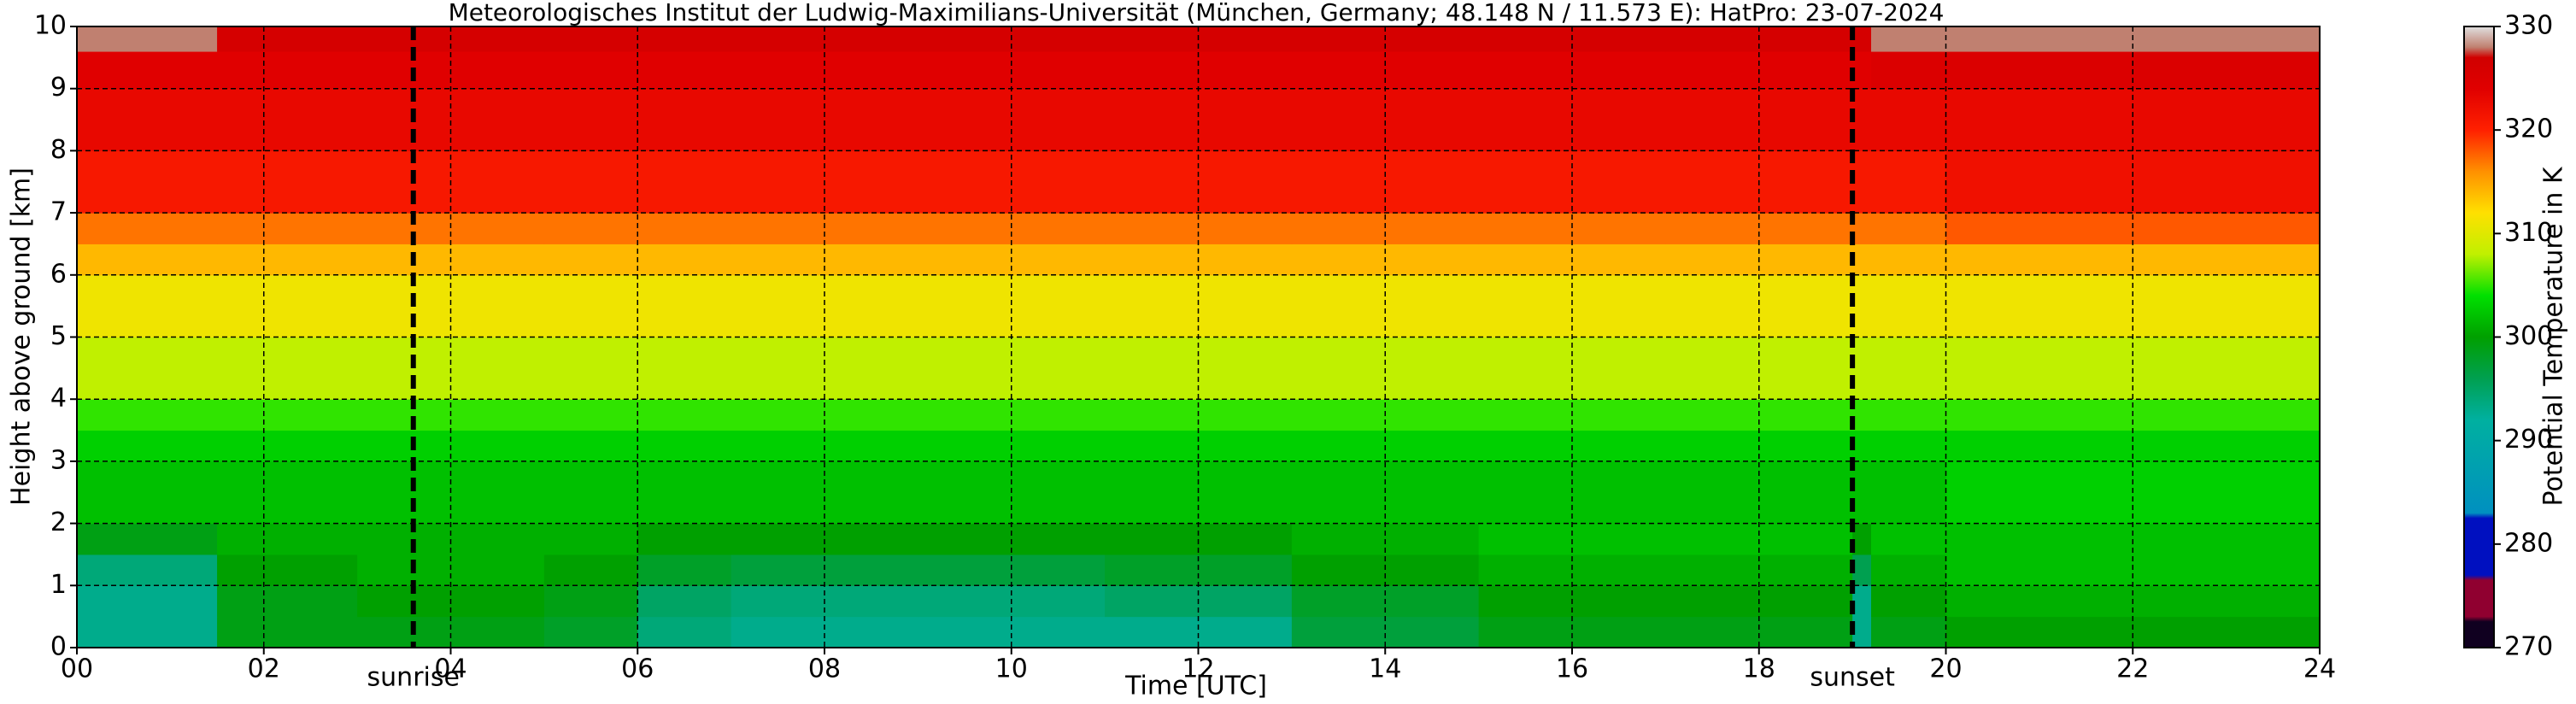 This screenshot has height=704, width=2576. I want to click on y-tick-label: 3, so click(59, 460).